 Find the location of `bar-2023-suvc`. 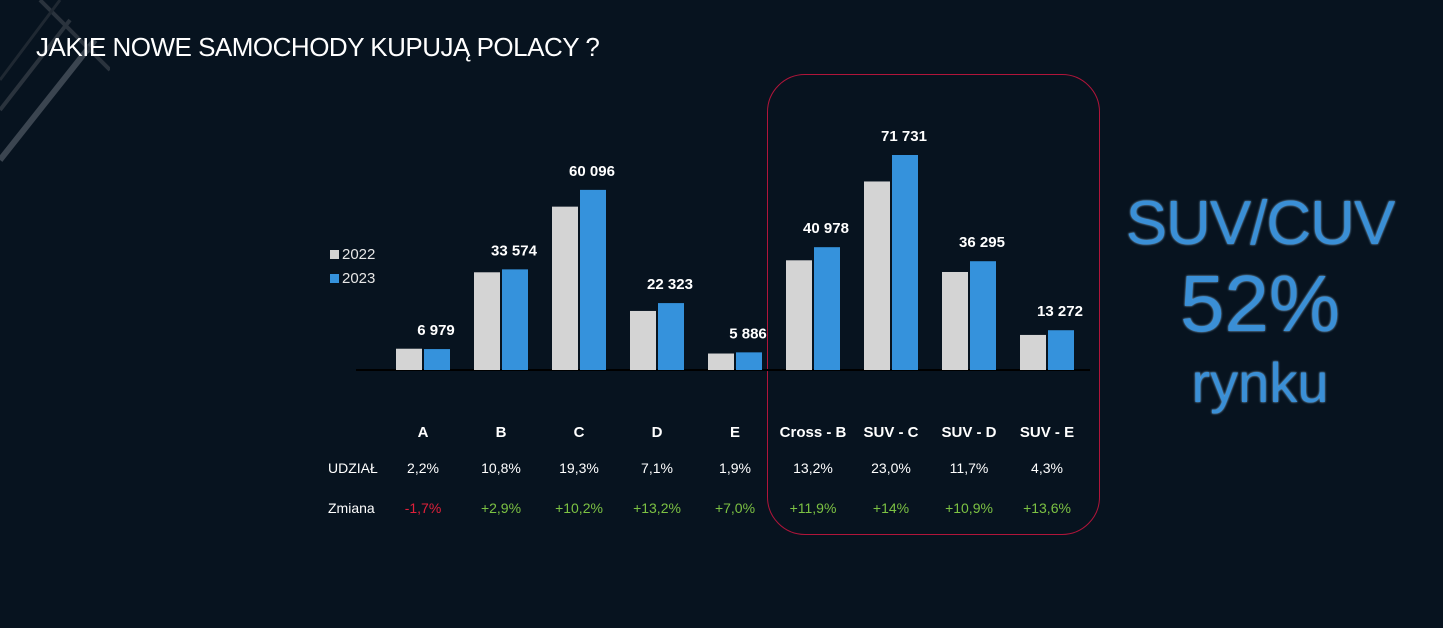

bar-2023-suvc is located at coordinates (905, 262).